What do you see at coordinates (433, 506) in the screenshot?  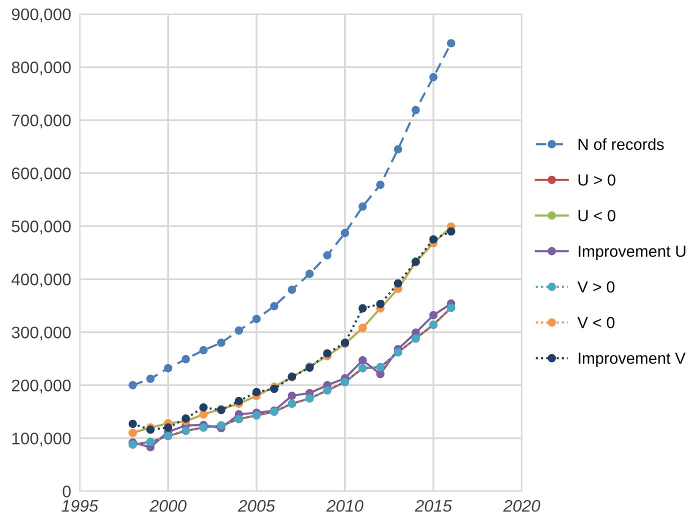 I see `x-tick-label: 2015` at bounding box center [433, 506].